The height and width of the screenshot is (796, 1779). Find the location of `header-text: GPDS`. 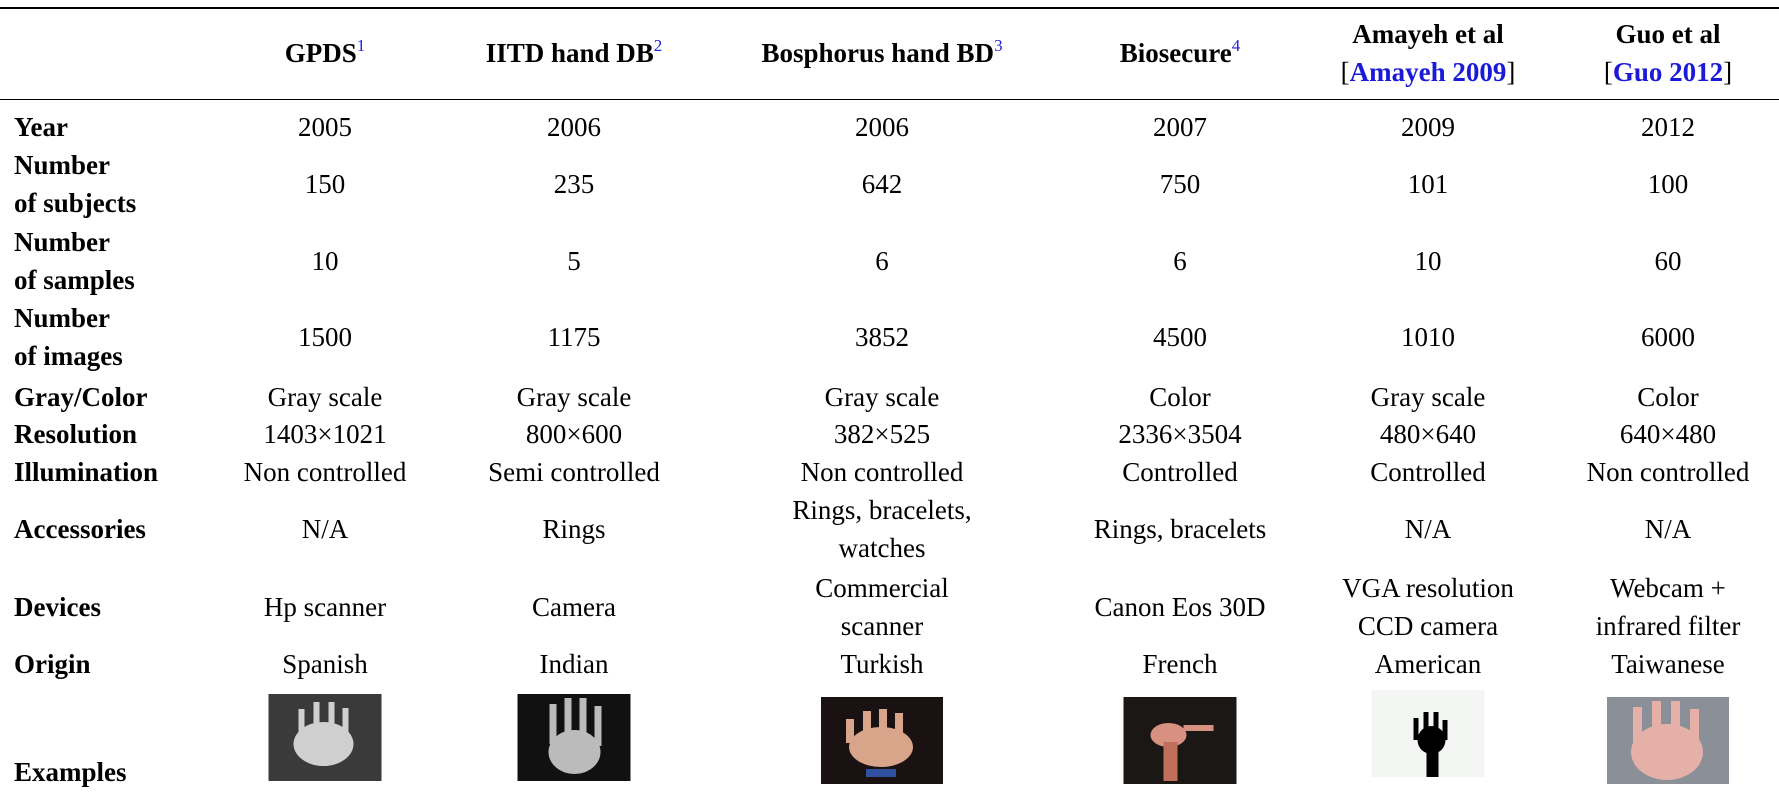

header-text: GPDS is located at coordinates (320, 53).